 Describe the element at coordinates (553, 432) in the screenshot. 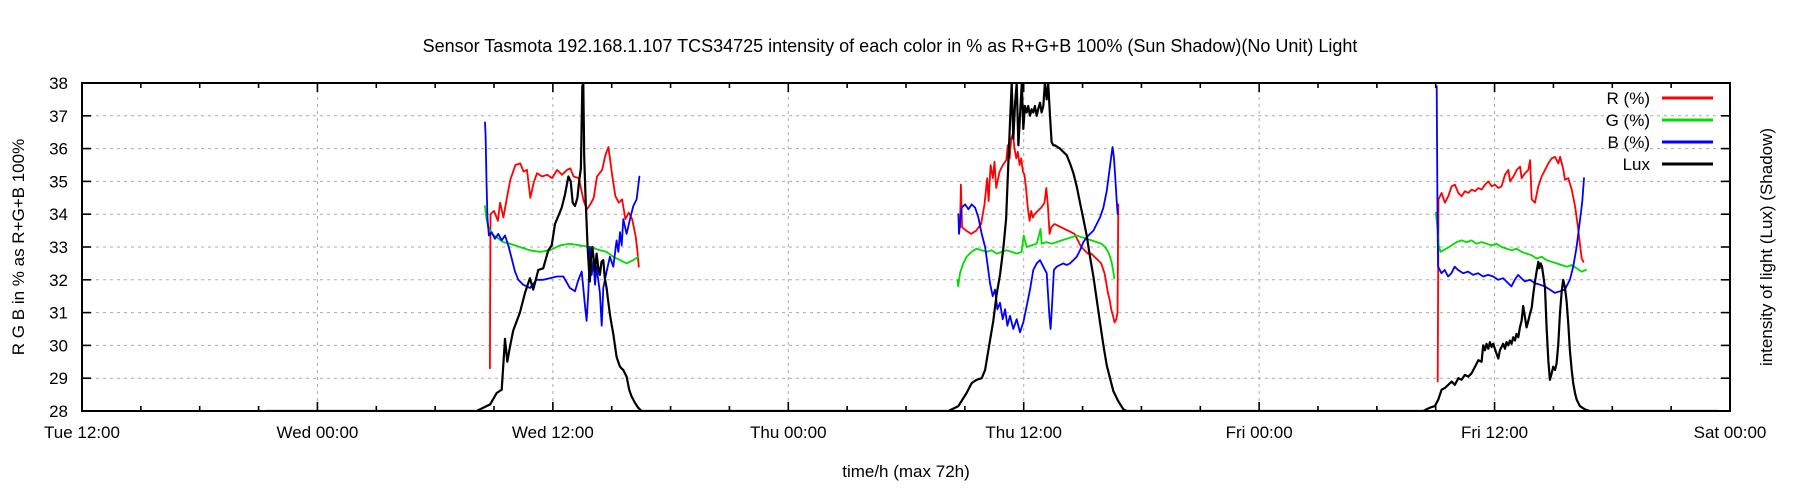

I see `x-tick-label: Wed 12:00` at that location.